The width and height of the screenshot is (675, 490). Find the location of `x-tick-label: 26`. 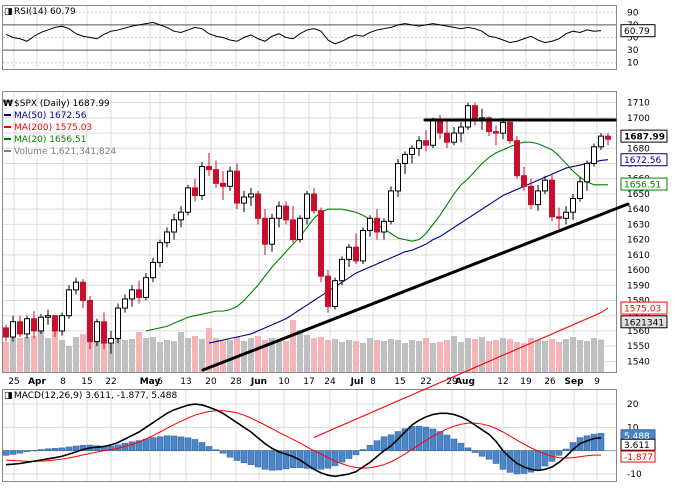

x-tick-label: 26 is located at coordinates (550, 382).